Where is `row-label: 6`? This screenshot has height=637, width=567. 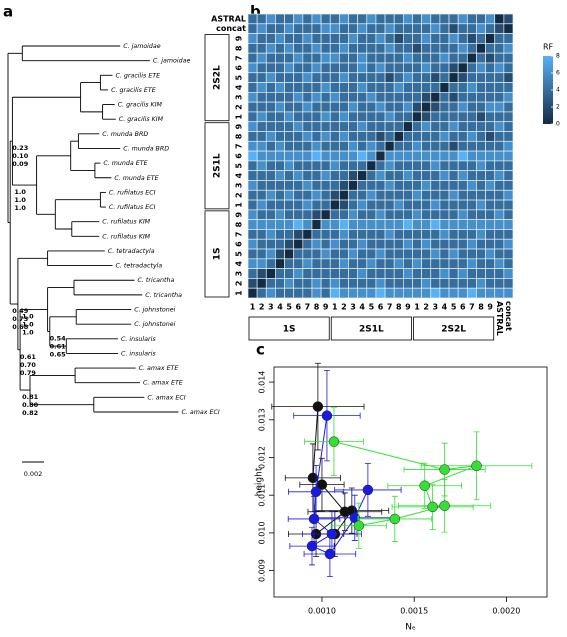 row-label: 6 is located at coordinates (239, 68).